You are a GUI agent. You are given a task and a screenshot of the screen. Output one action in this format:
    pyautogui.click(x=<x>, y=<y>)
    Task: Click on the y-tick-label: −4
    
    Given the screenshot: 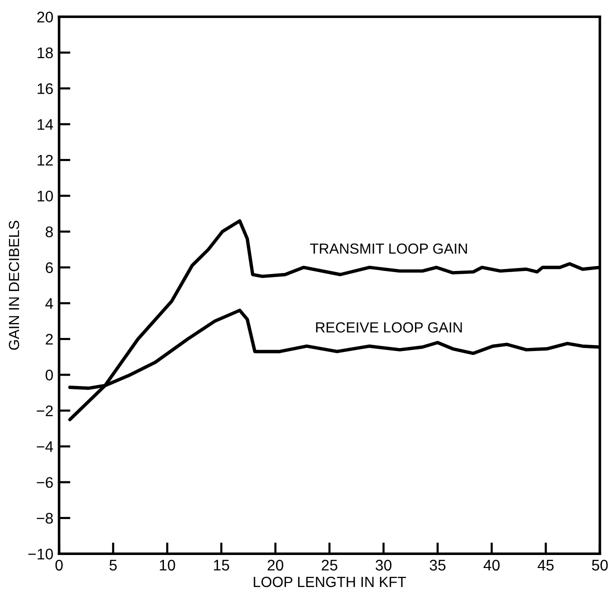 What is the action you would take?
    pyautogui.click(x=45, y=446)
    